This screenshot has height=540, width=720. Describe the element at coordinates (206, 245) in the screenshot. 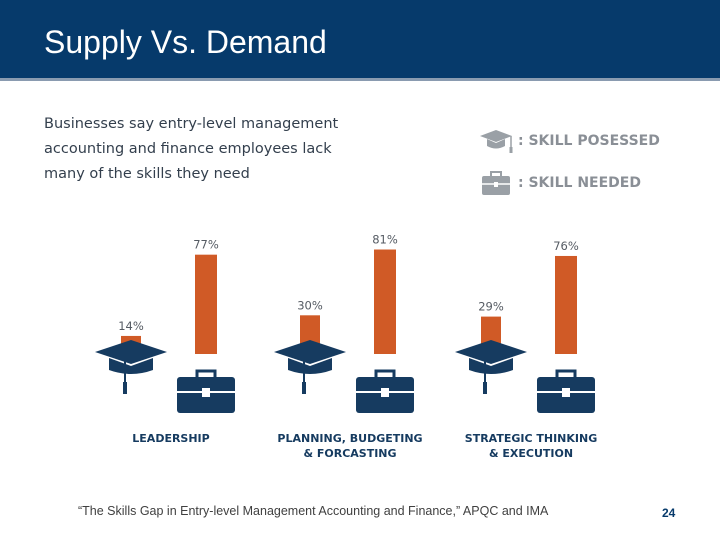

I see `data-label: 77%` at that location.